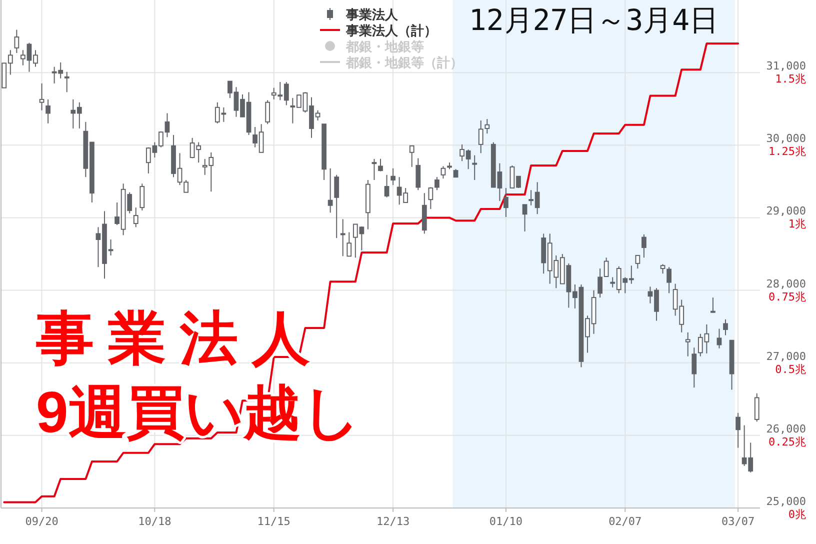 The image size is (816, 544). What do you see at coordinates (786, 211) in the screenshot?
I see `y-tick-label: 29,000` at bounding box center [786, 211].